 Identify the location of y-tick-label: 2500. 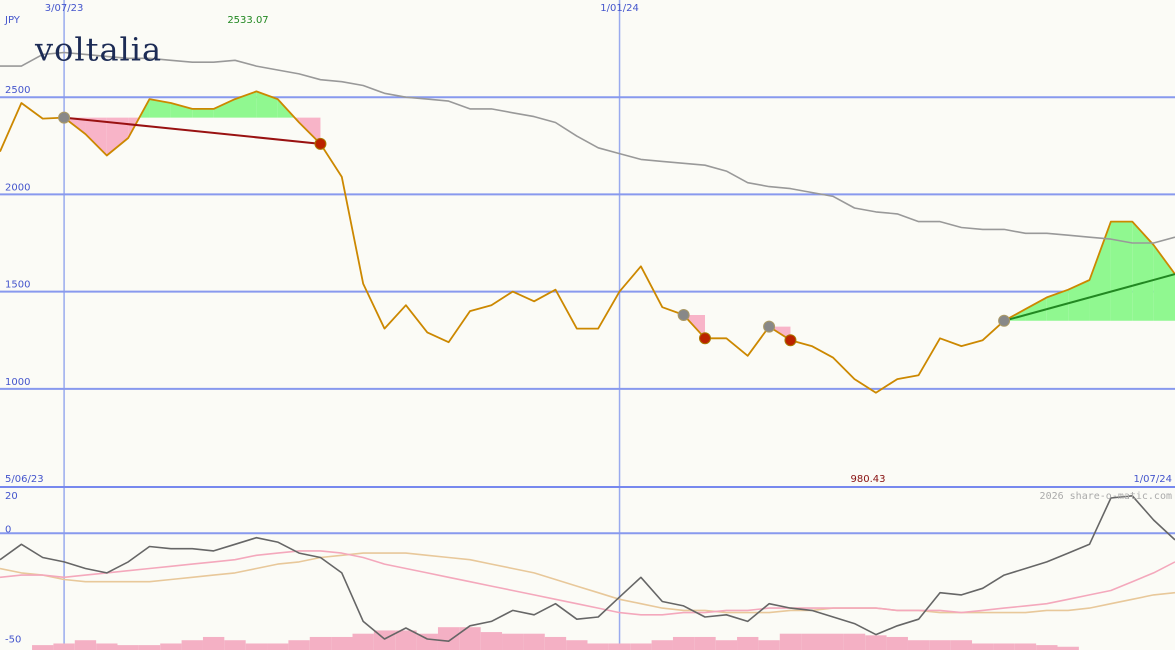
(17, 90).